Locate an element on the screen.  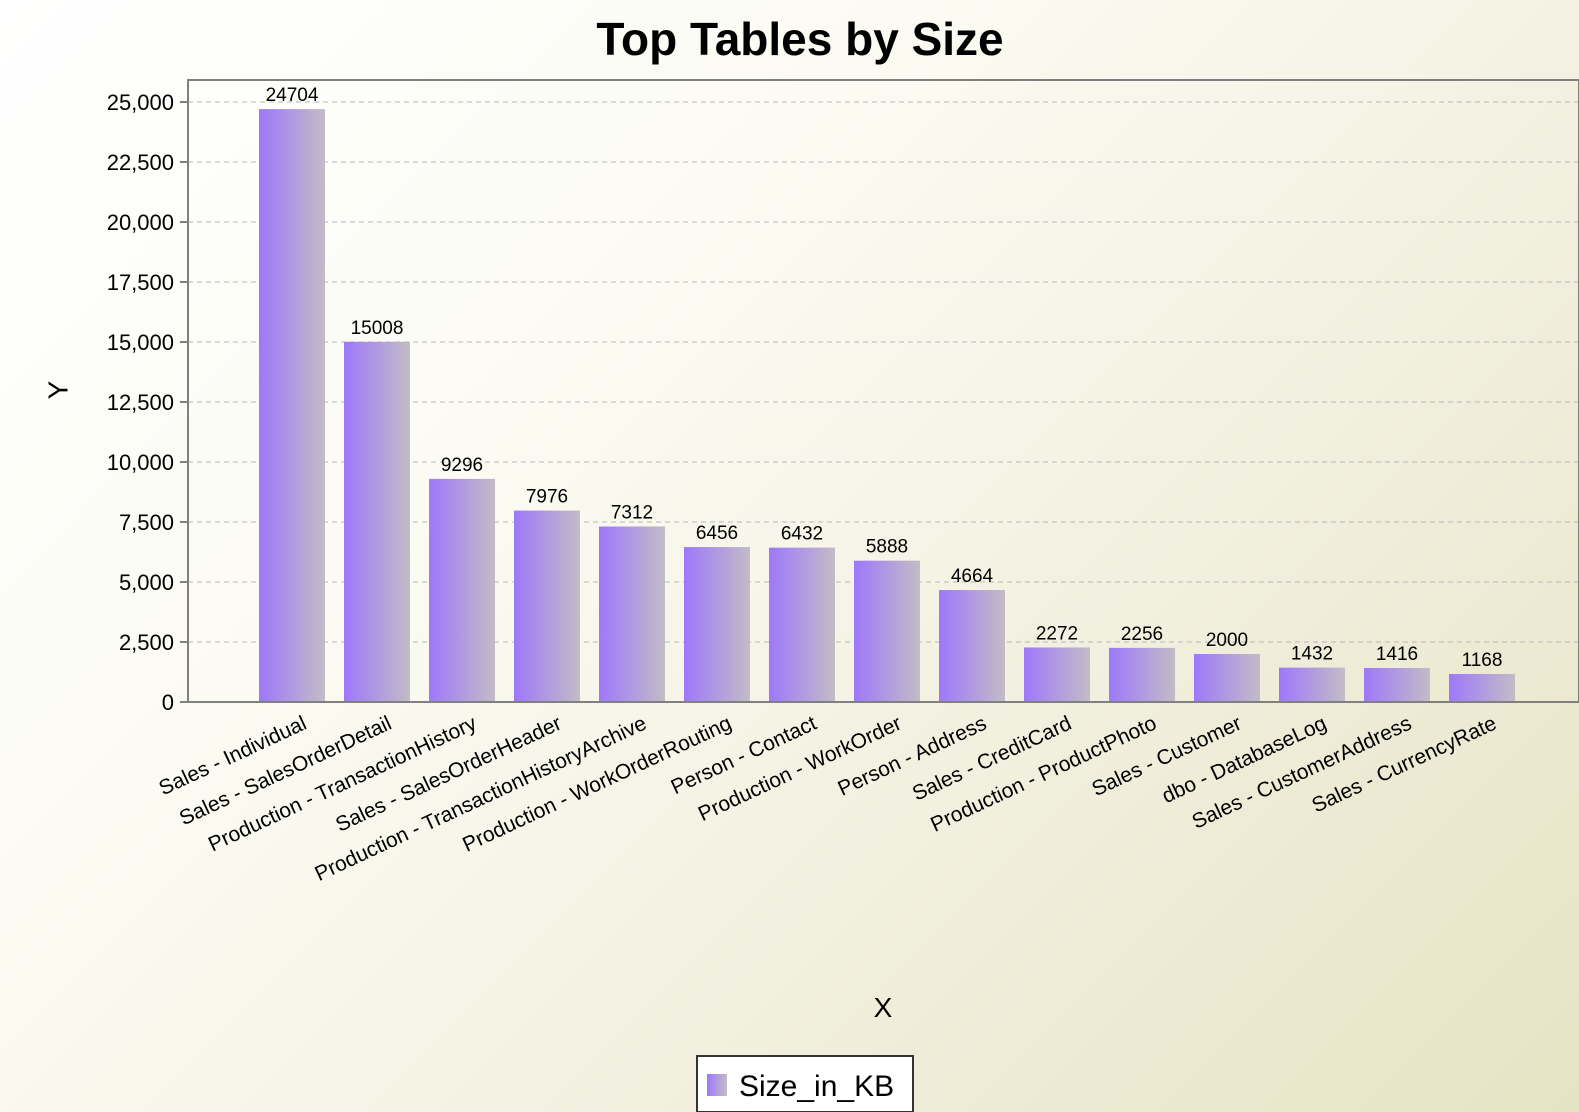
data-label: 2000 is located at coordinates (1227, 640).